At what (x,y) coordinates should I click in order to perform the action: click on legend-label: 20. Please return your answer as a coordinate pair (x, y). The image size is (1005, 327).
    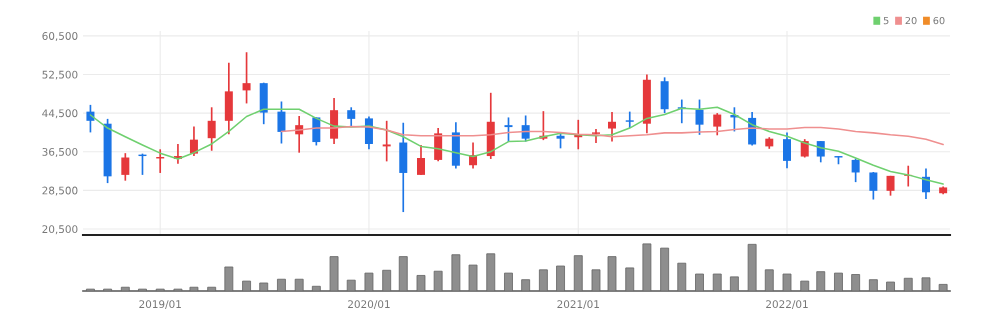
    Looking at the image, I should click on (911, 20).